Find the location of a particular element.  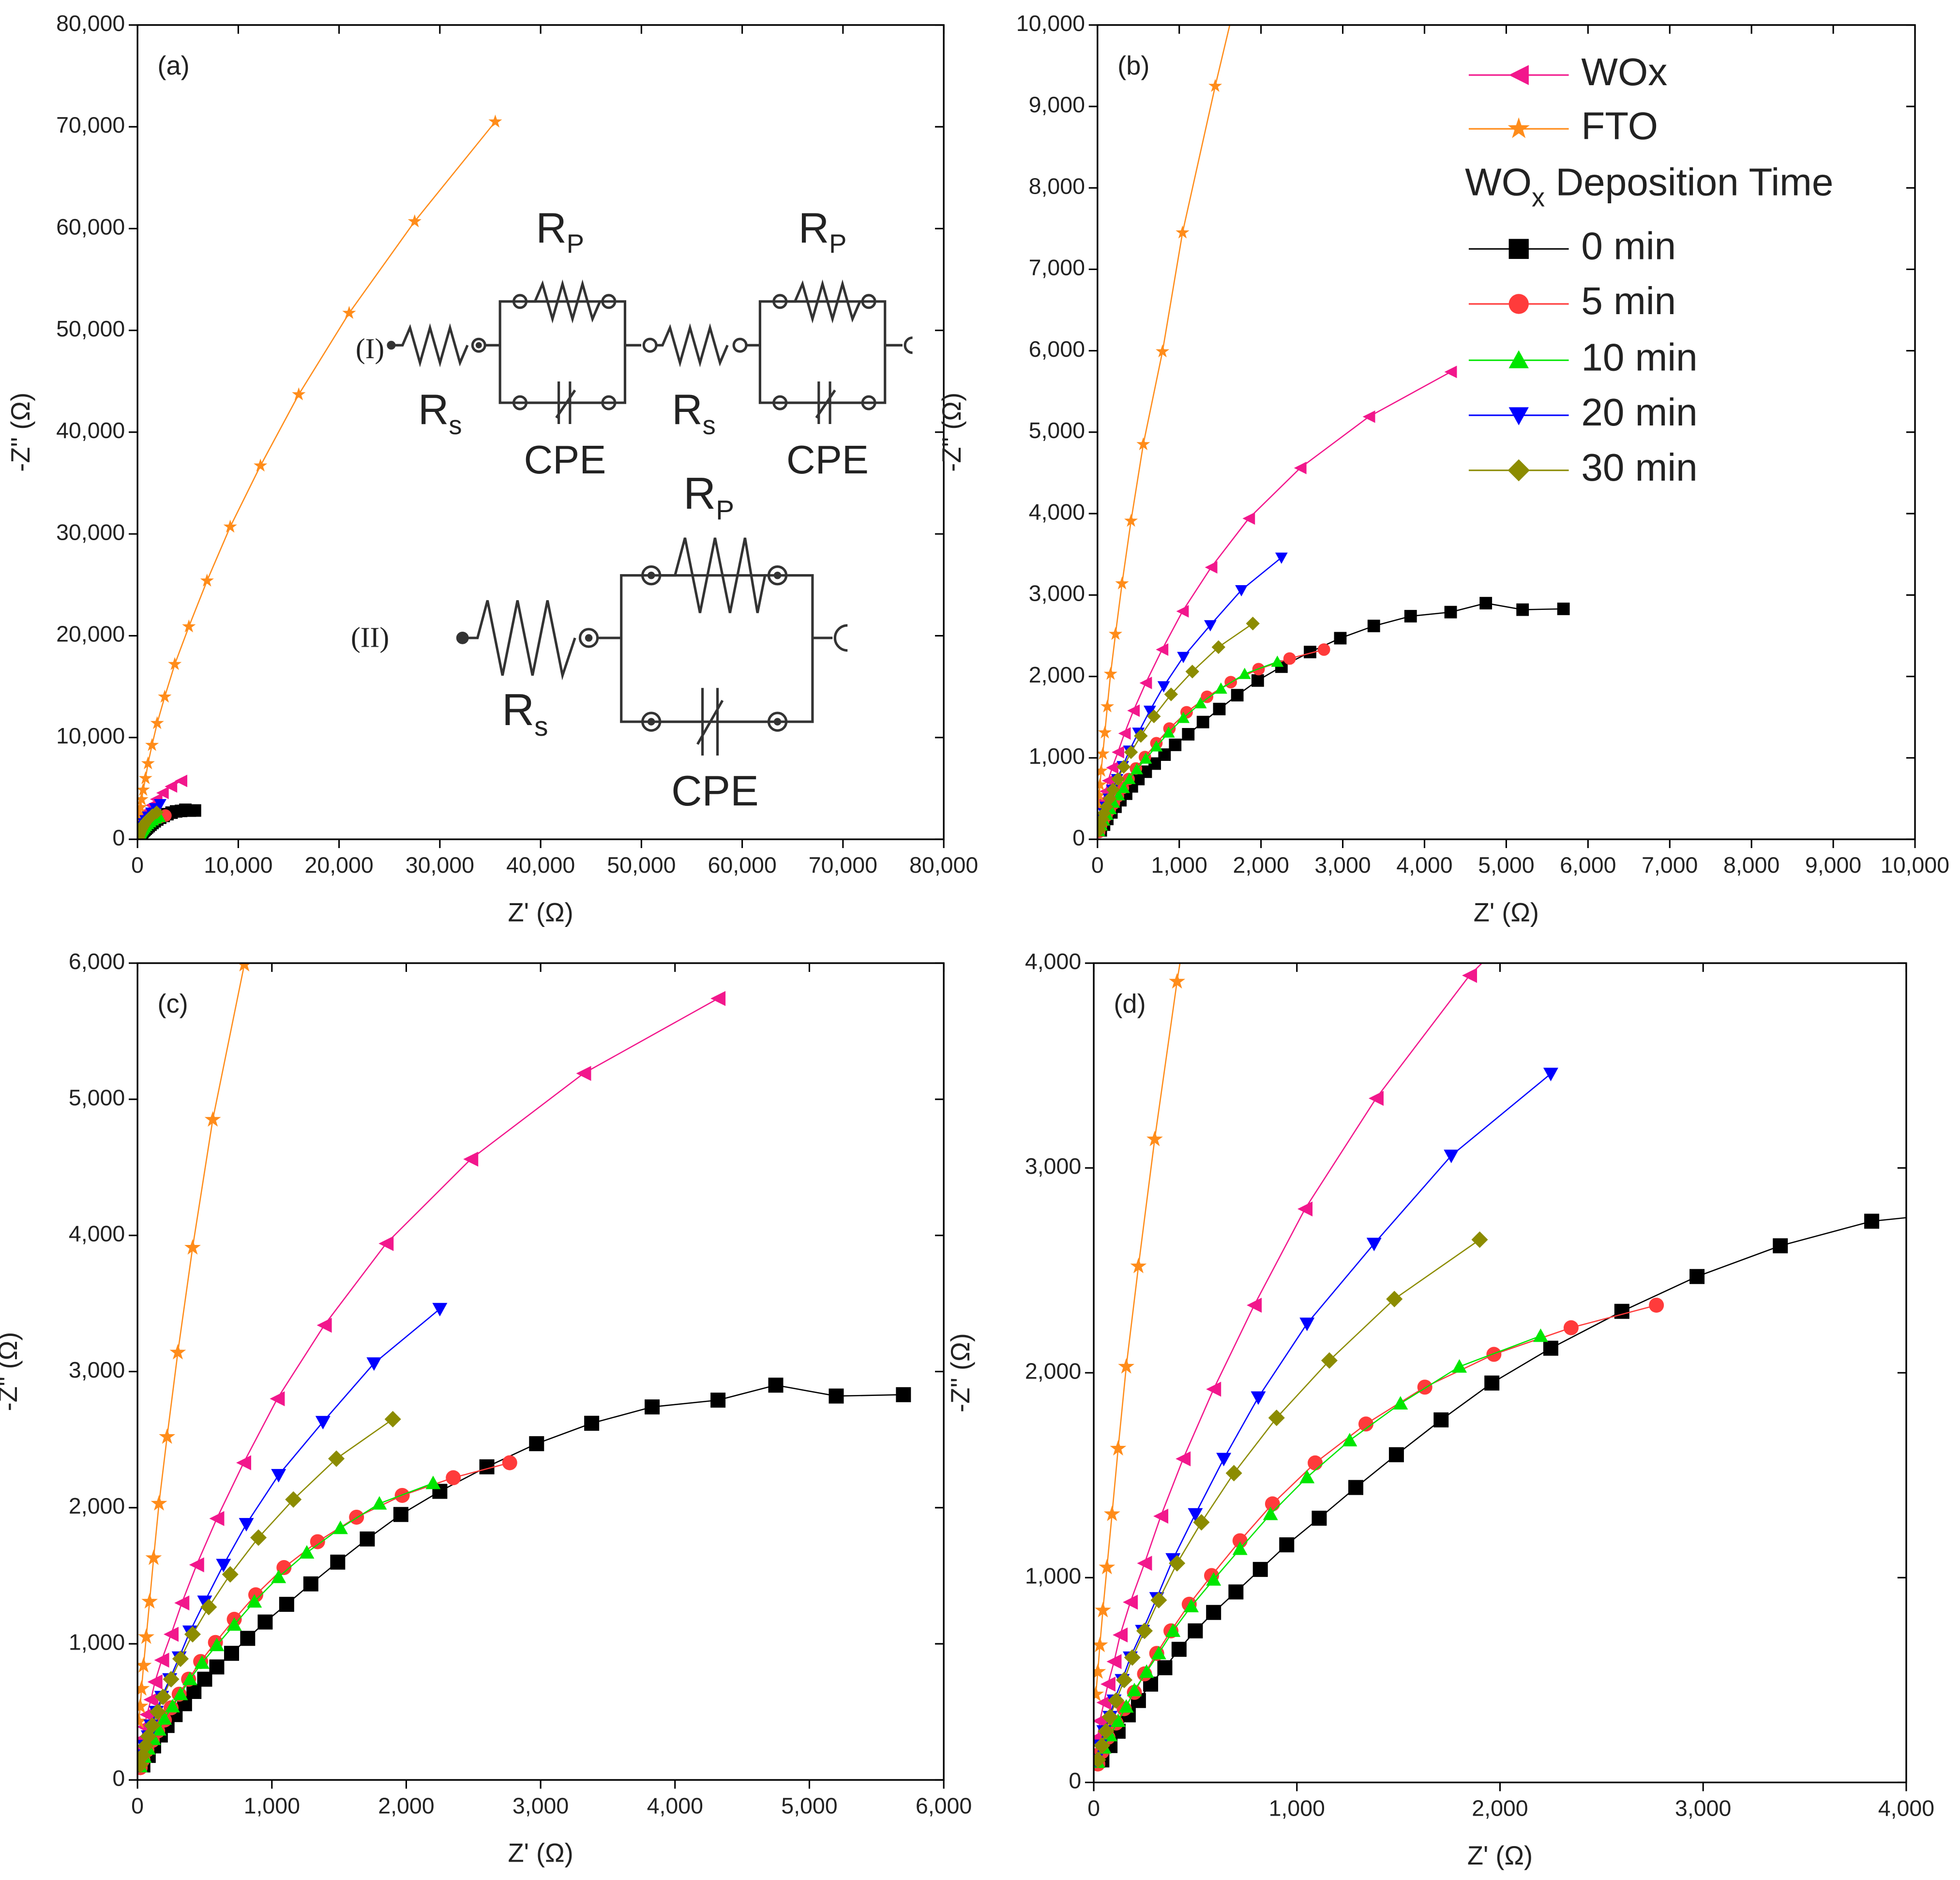

circuit-component-label: RP is located at coordinates (708, 497).